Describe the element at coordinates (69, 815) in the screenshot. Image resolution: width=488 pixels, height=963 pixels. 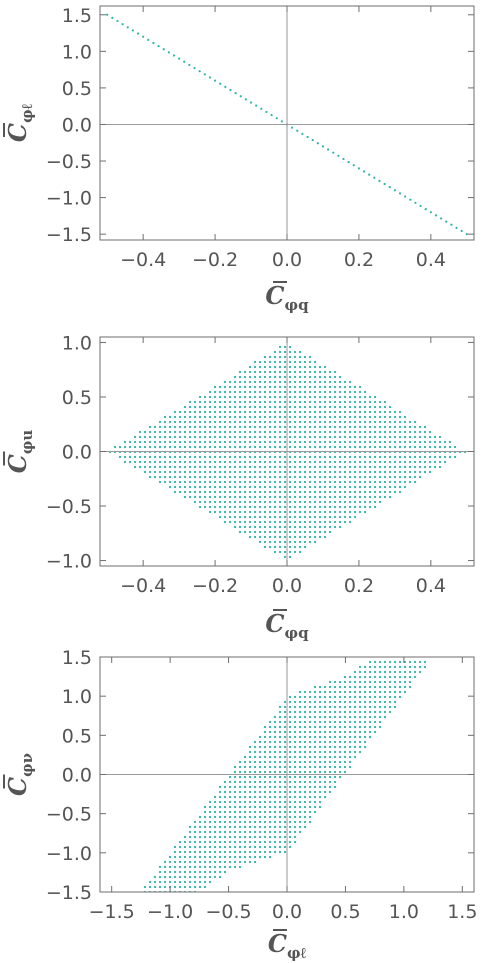
I see `y-tick-label: −0.5` at that location.